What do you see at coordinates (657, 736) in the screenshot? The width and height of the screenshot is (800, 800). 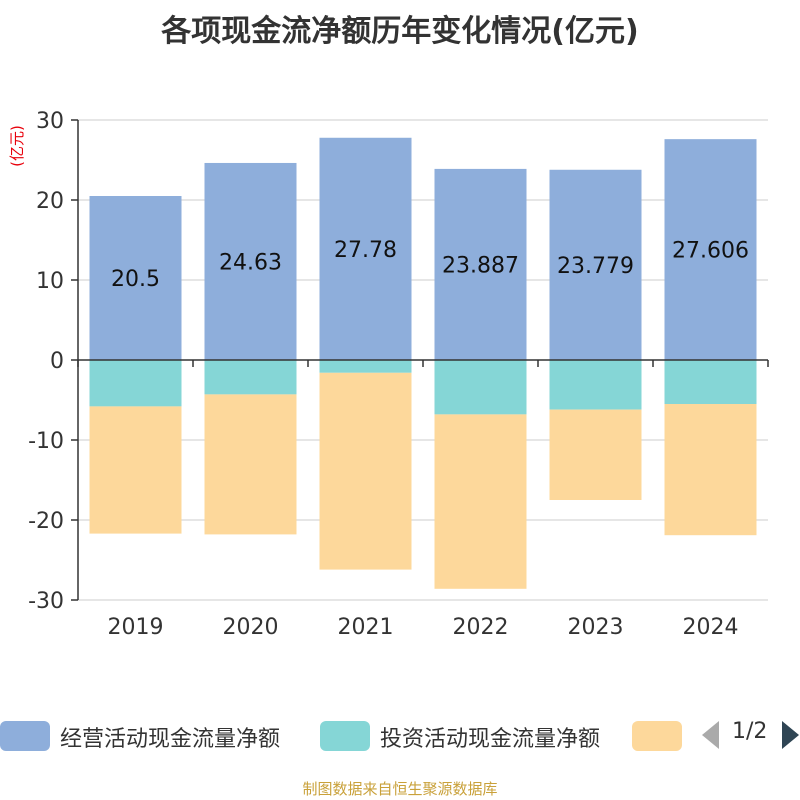 I see `legend-swatch-financing` at bounding box center [657, 736].